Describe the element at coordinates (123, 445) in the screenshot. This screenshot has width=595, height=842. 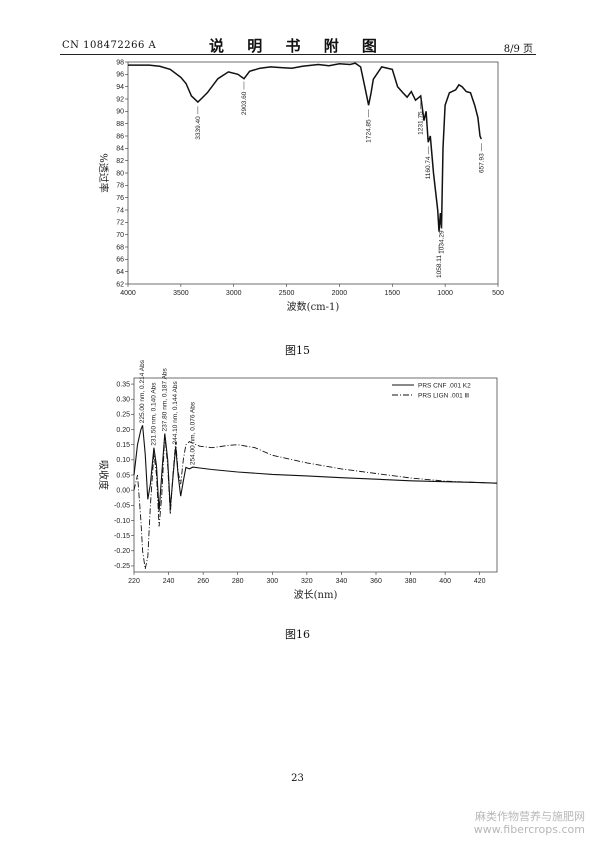
I see `y-tick-label: 0.15` at that location.